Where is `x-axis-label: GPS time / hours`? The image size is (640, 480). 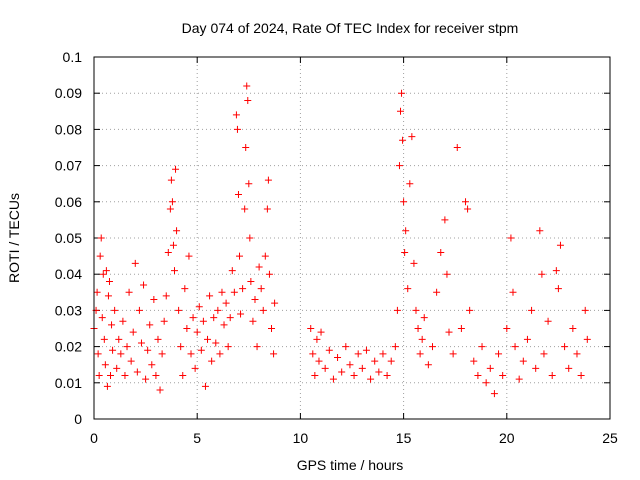
x-axis-label: GPS time / hours is located at coordinates (350, 465).